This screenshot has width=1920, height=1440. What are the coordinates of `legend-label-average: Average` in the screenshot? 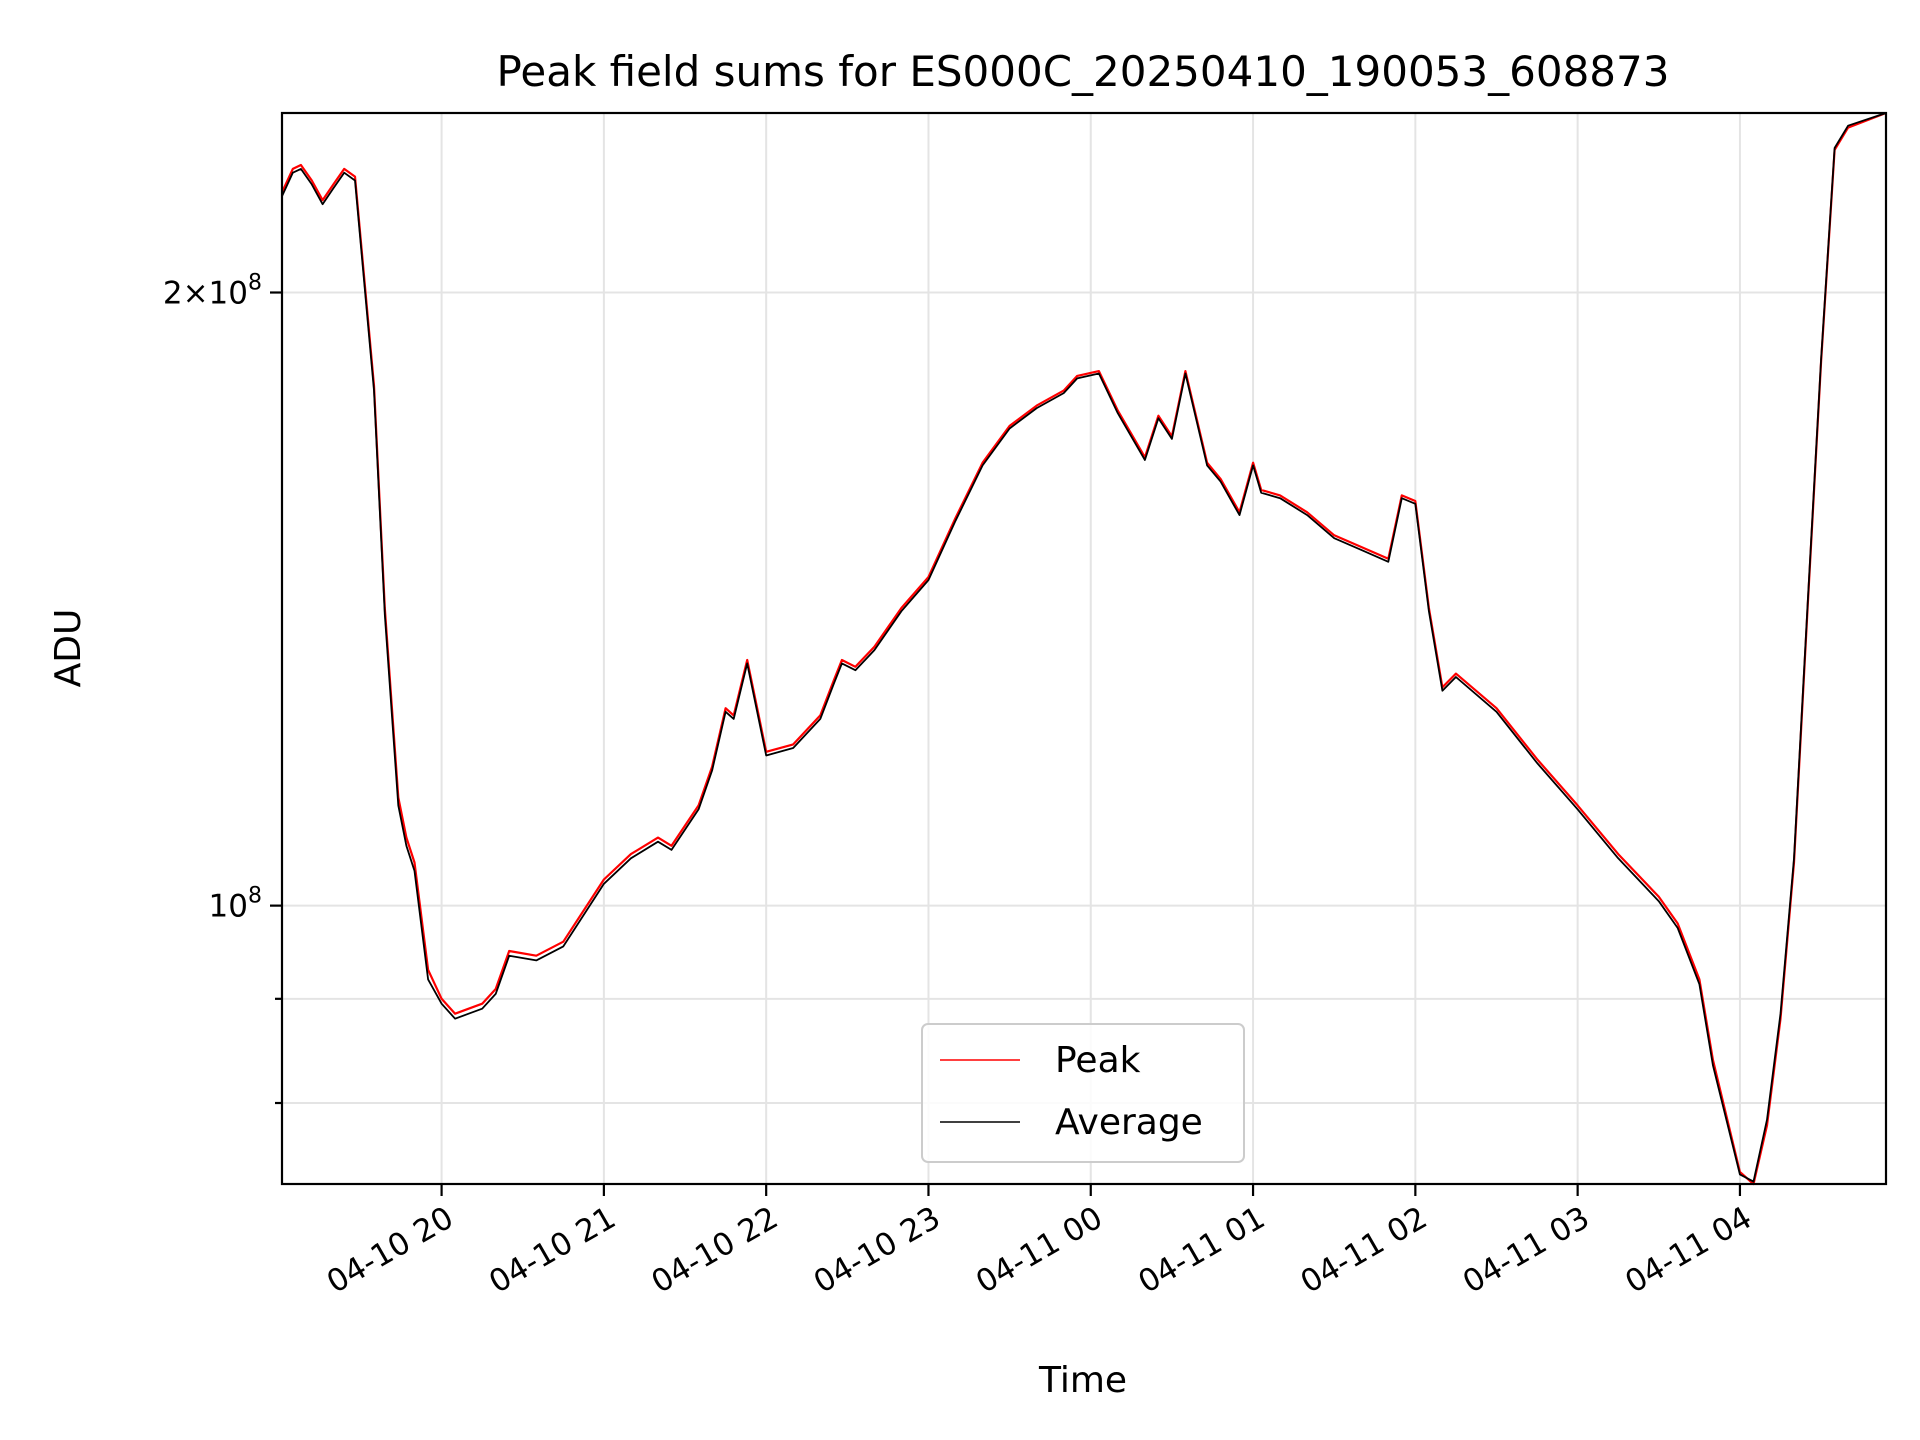 It's located at (1129, 1122).